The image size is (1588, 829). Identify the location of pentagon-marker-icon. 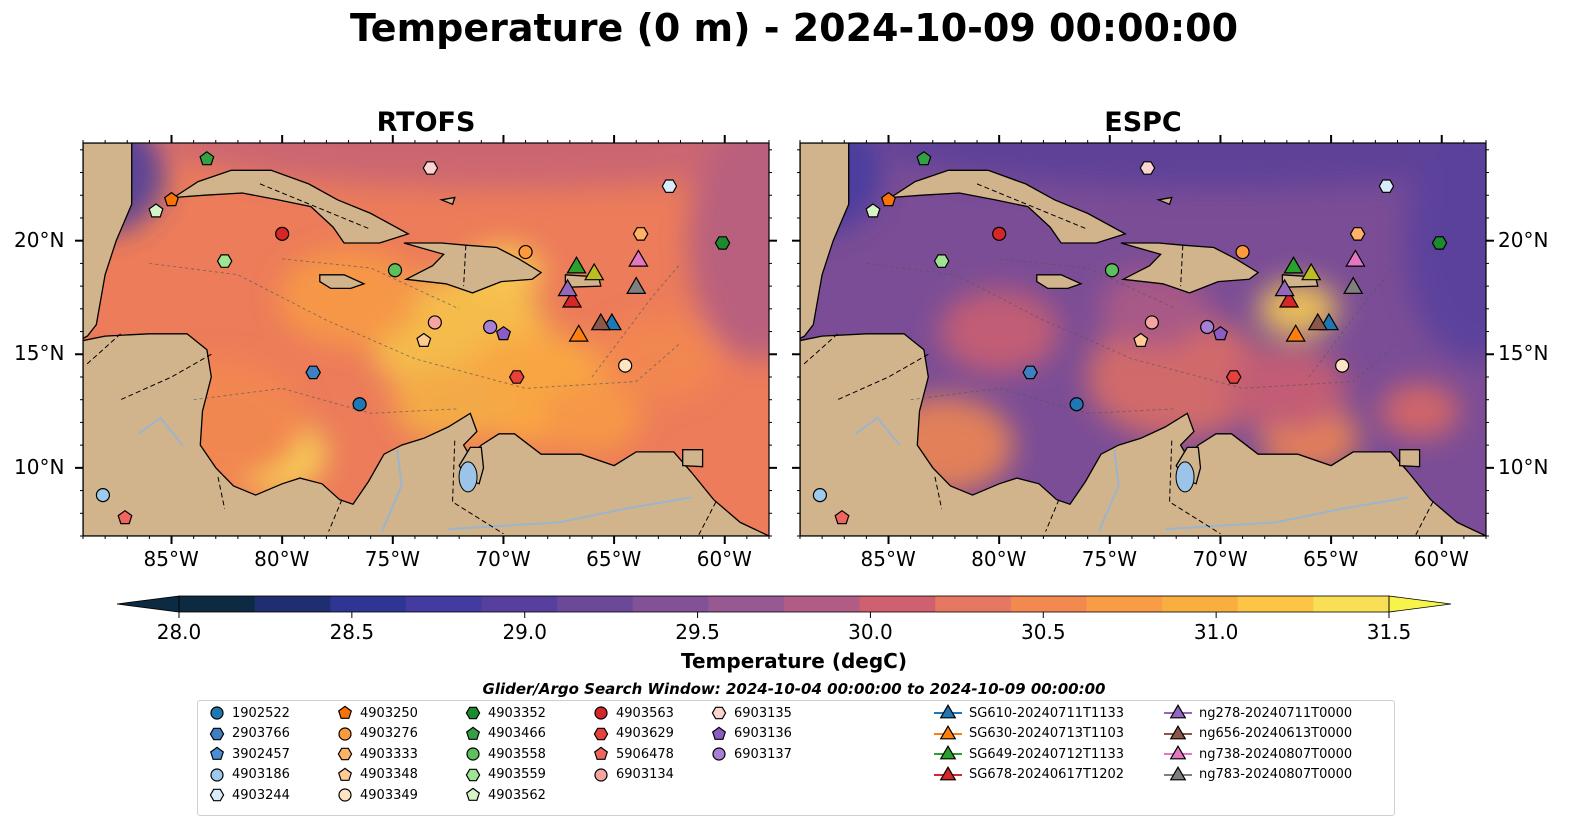
(473, 795).